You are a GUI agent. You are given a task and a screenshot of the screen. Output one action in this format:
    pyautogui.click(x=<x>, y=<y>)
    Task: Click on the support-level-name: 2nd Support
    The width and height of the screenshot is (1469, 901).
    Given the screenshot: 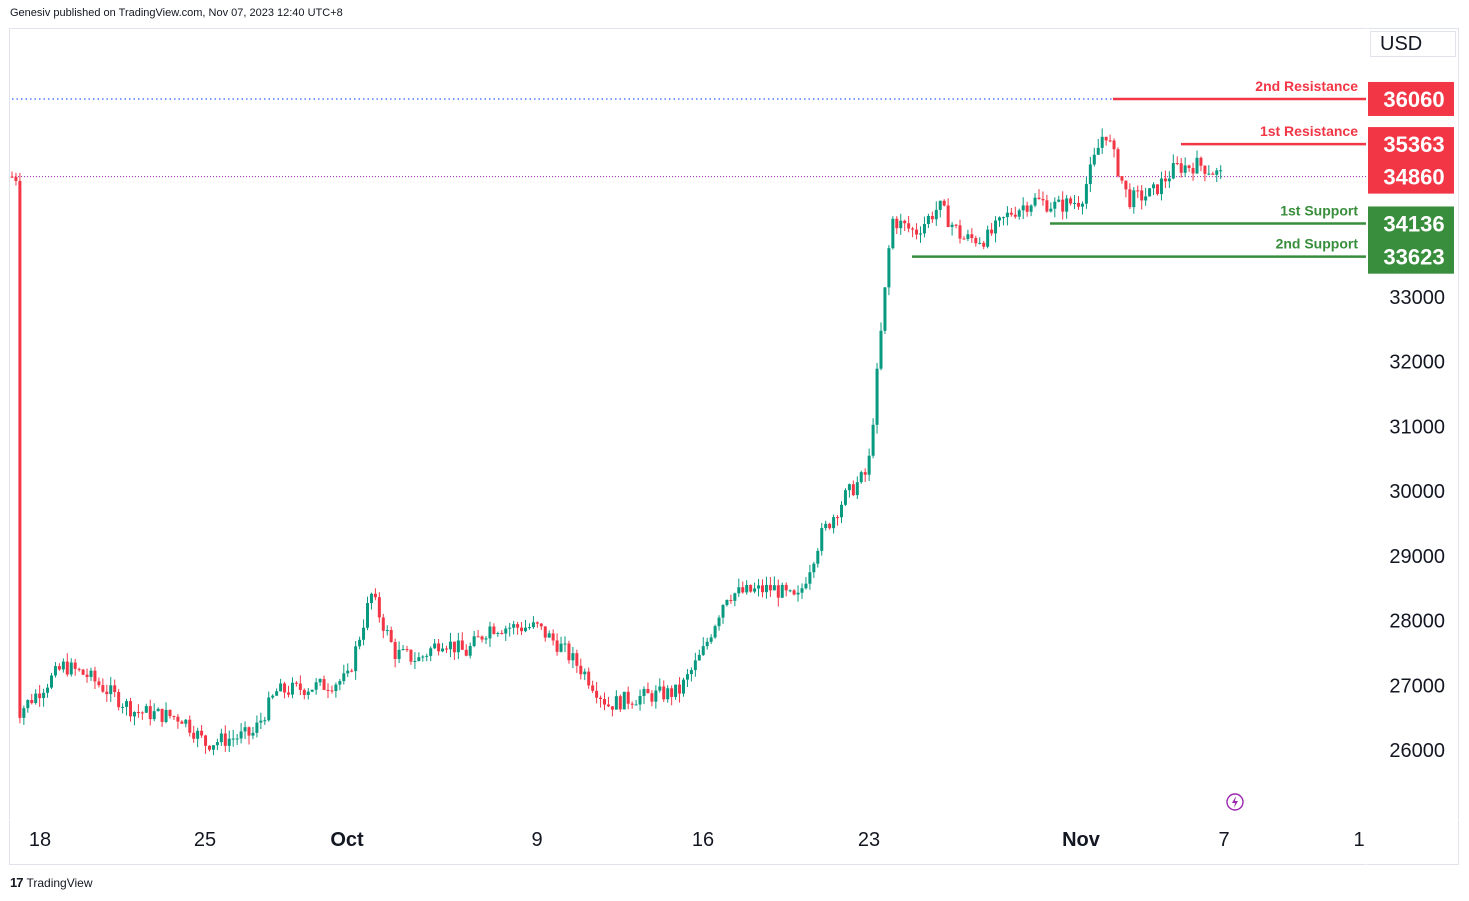 What is the action you would take?
    pyautogui.click(x=1317, y=244)
    